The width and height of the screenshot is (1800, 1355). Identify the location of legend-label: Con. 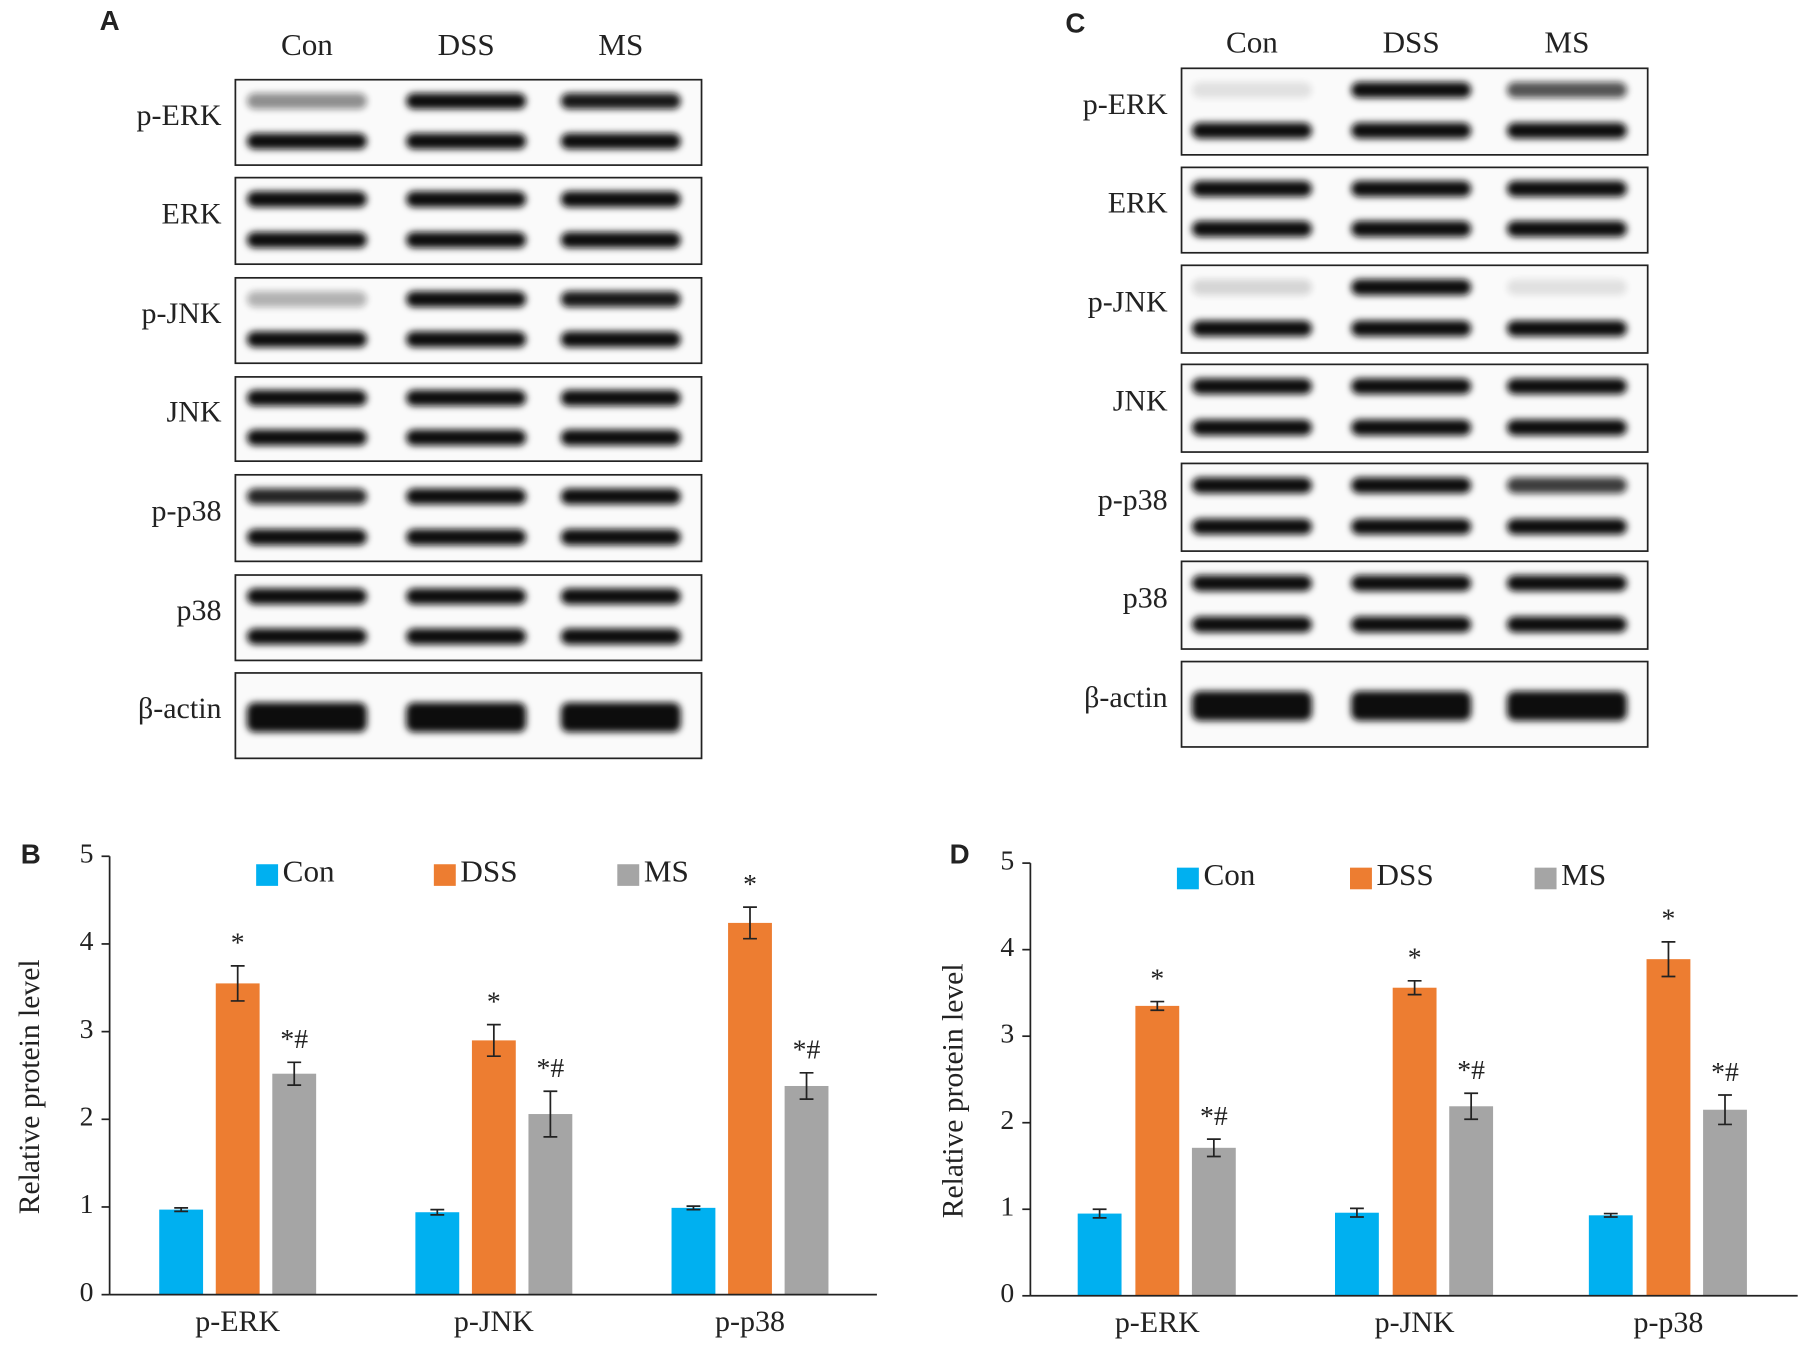
(309, 871).